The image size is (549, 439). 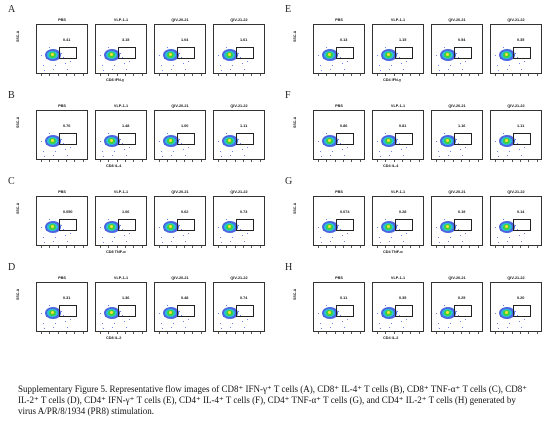 What do you see at coordinates (126, 212) in the screenshot?
I see `gate-percentage: 1.06` at bounding box center [126, 212].